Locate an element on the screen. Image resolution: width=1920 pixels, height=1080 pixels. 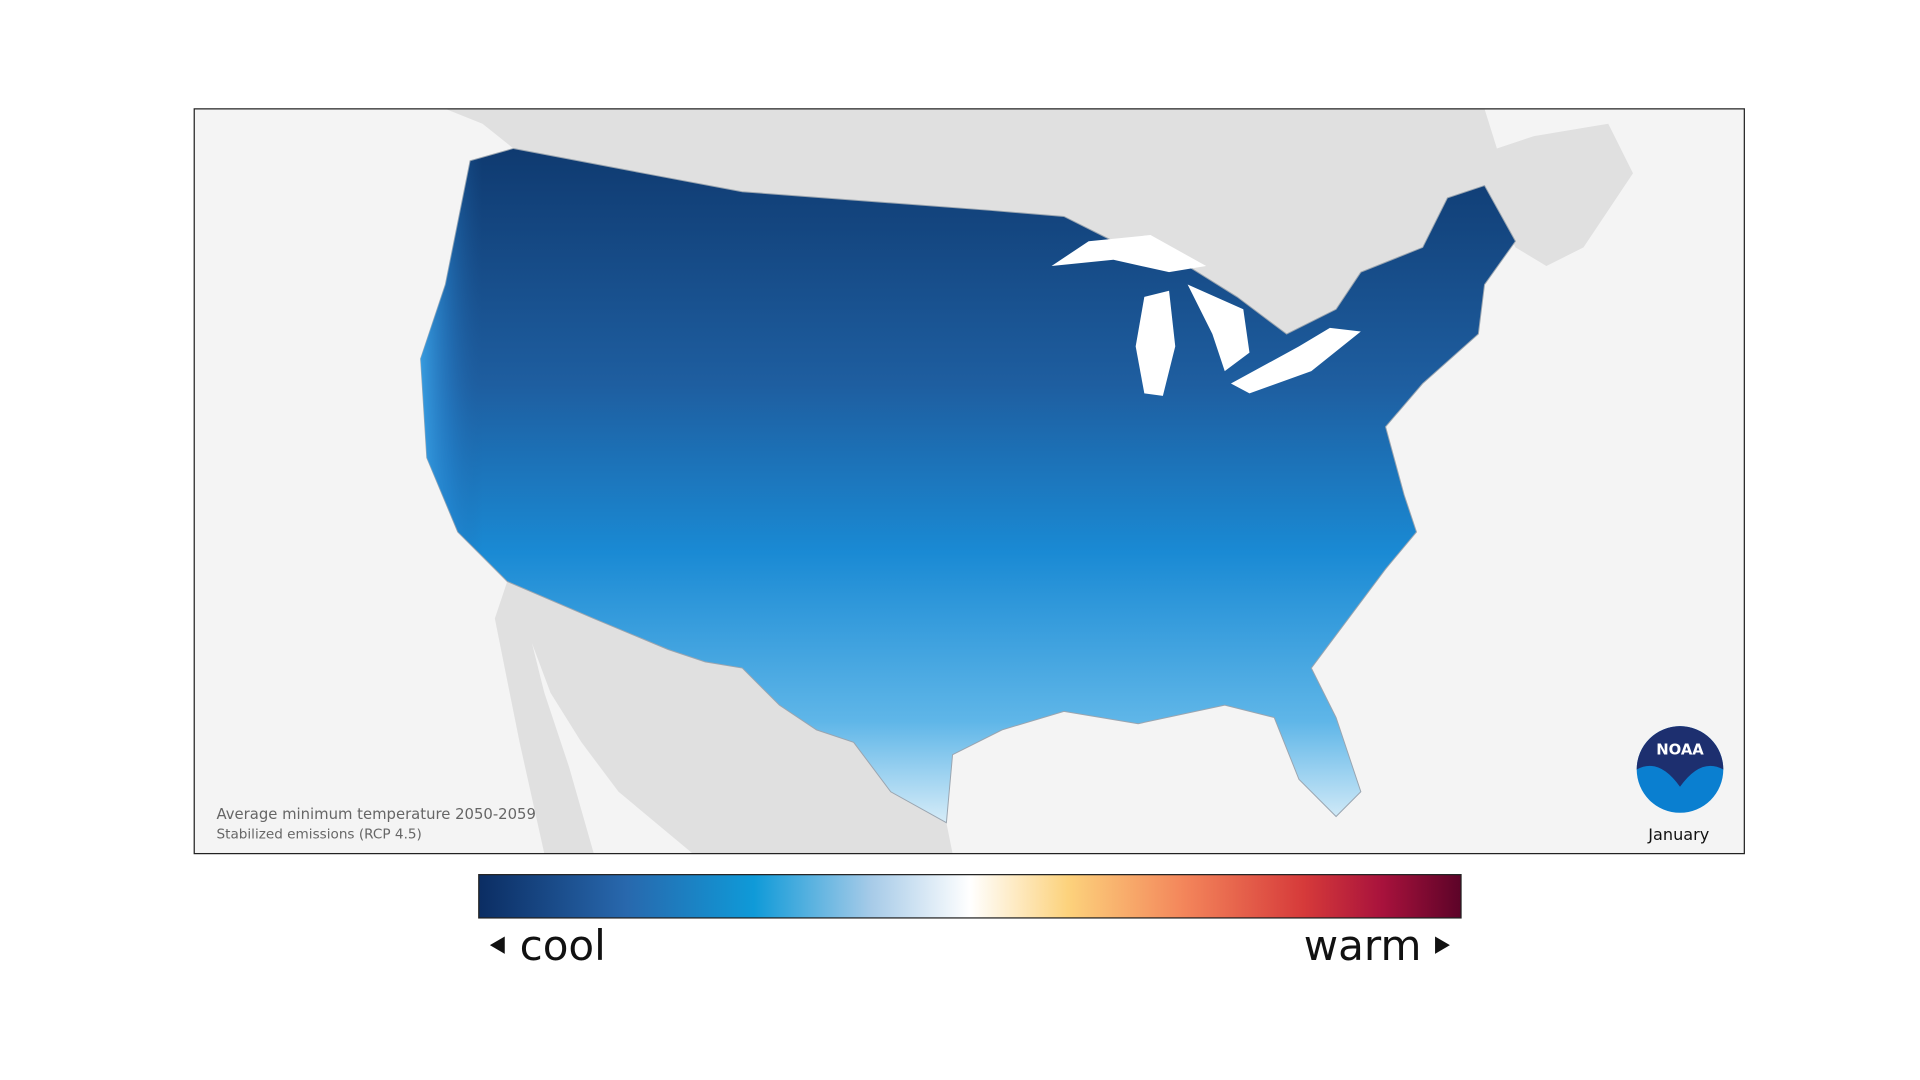
month-label: January is located at coordinates (1678, 834).